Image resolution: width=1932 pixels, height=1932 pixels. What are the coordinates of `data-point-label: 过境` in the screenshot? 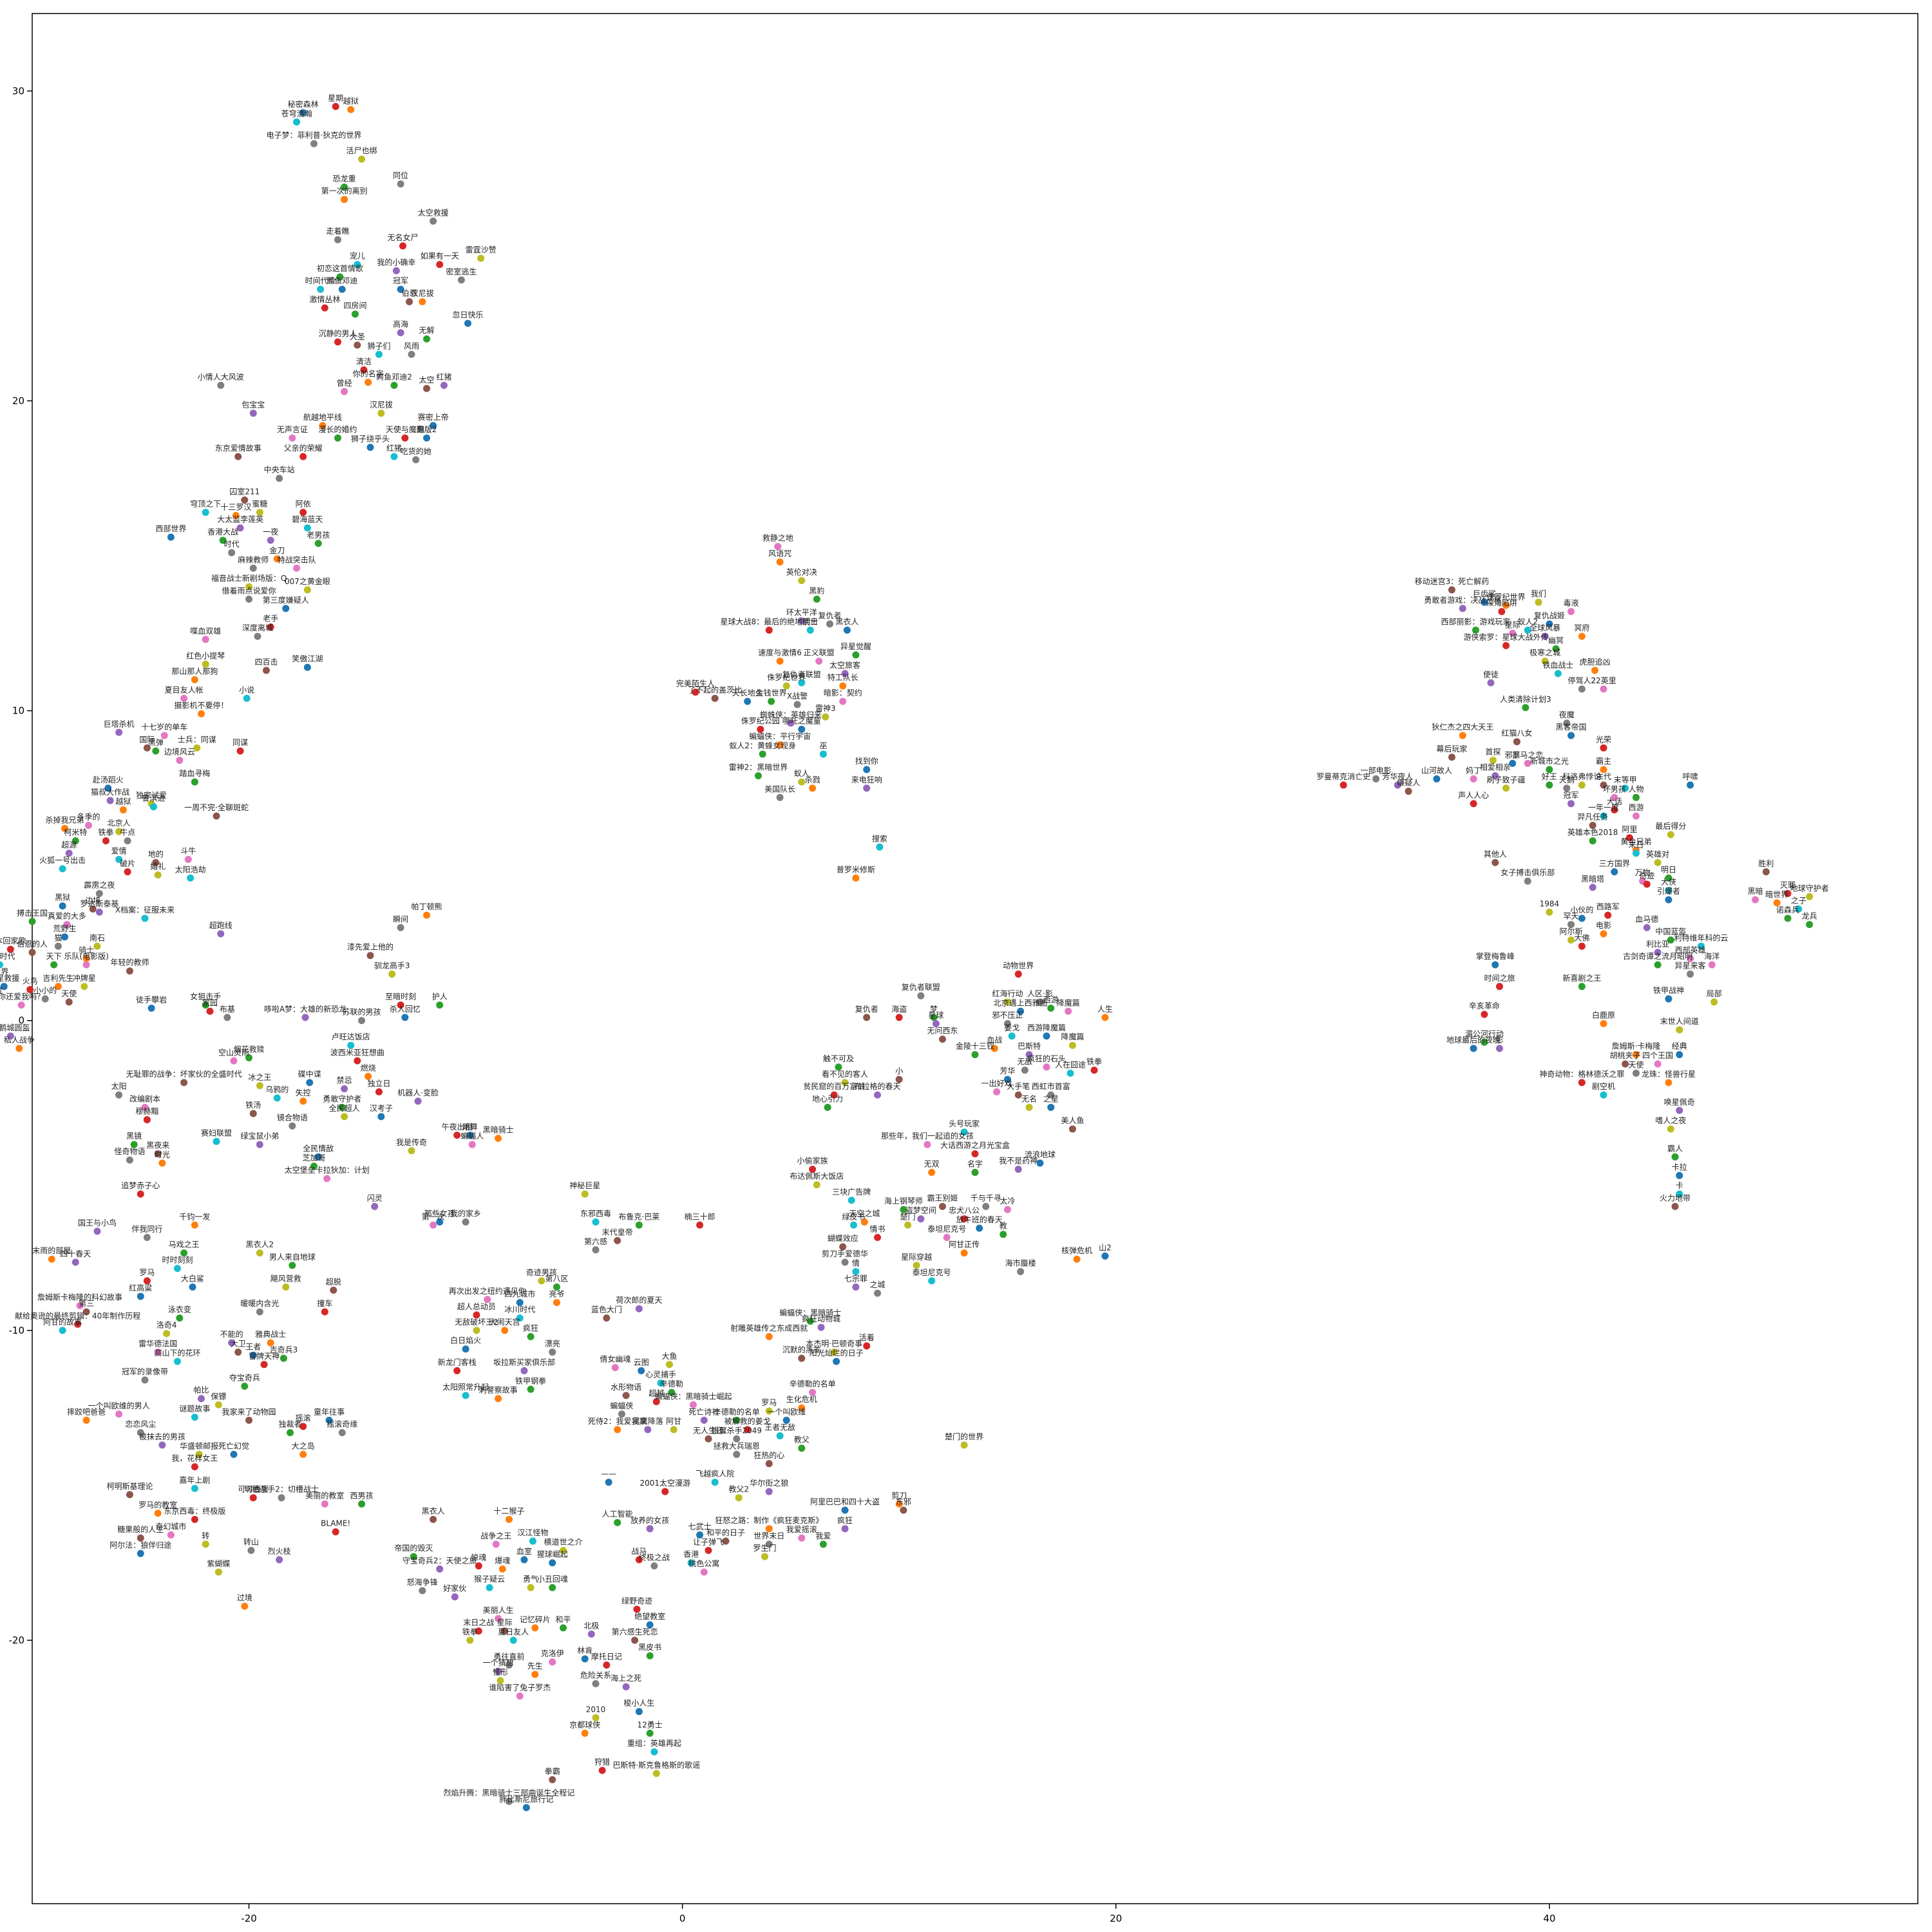 It's located at (245, 1597).